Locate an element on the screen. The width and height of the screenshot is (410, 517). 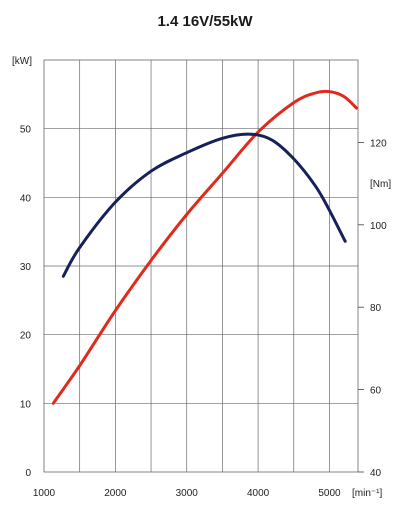
right-axis-tick-label: 60 is located at coordinates (376, 391).